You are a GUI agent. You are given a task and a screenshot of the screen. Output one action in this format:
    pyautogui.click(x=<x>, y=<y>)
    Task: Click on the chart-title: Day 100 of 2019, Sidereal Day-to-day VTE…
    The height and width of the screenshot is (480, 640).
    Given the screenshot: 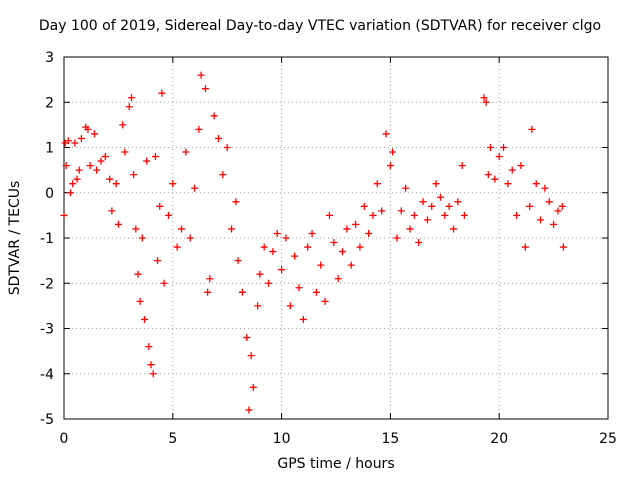 What is the action you would take?
    pyautogui.click(x=320, y=26)
    